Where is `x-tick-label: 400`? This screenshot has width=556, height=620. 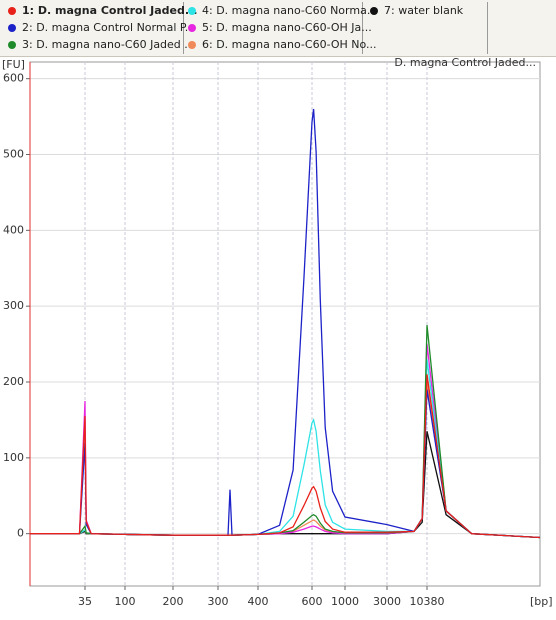
x-tick-label: 400 is located at coordinates (258, 601).